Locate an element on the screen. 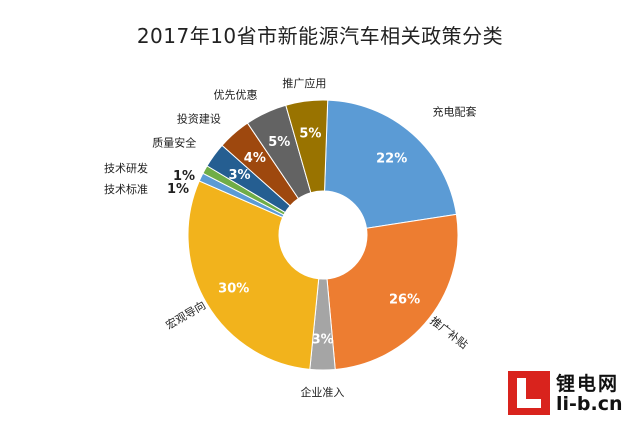 Image resolution: width=640 pixels, height=427 pixels. slice-category-label-8: 优先优惠 is located at coordinates (235, 95).